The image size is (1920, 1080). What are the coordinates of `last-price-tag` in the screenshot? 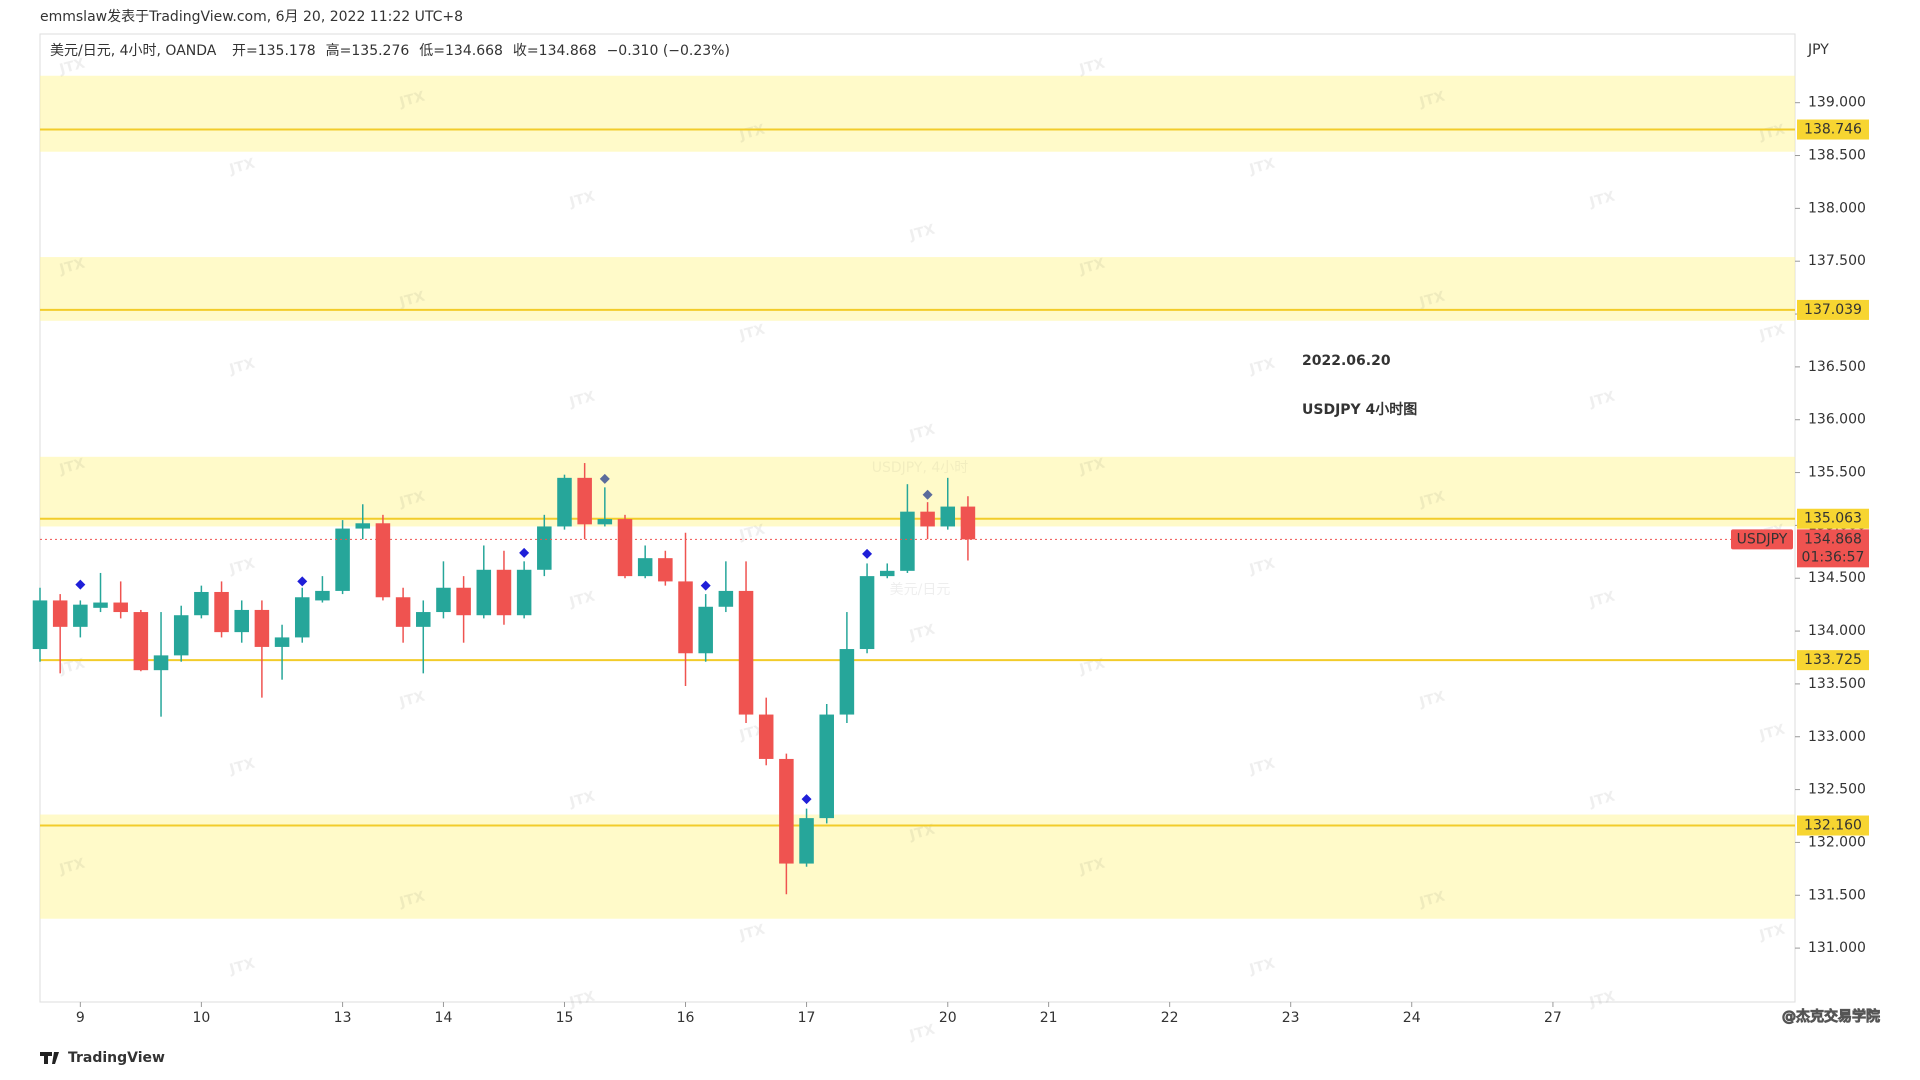 It's located at (1833, 548).